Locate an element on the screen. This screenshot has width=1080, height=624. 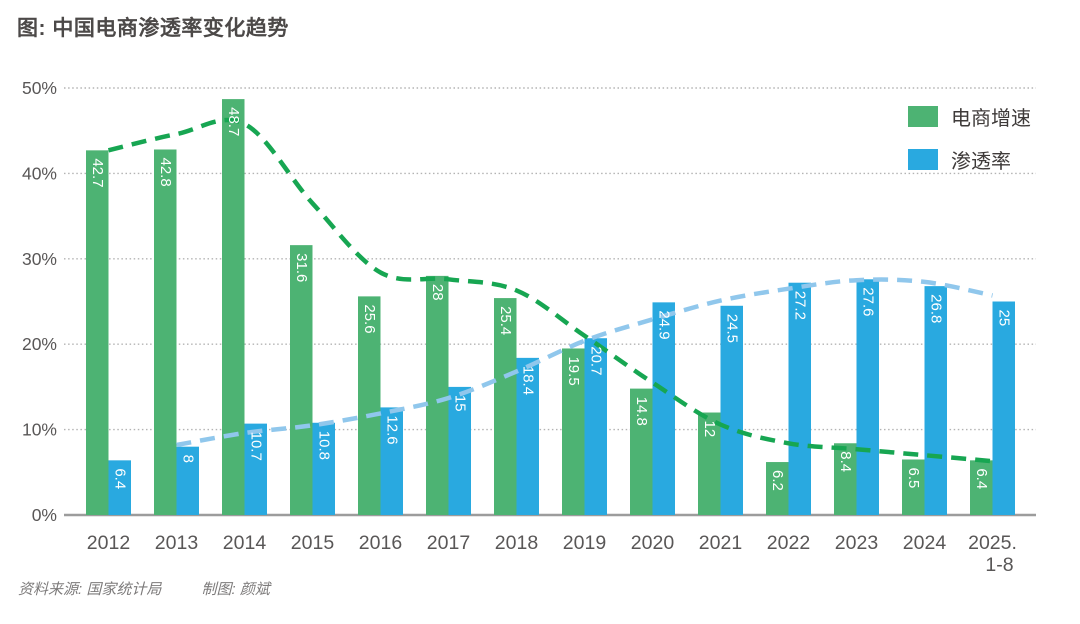
x-tick-label-2014: 2014 is located at coordinates (245, 543).